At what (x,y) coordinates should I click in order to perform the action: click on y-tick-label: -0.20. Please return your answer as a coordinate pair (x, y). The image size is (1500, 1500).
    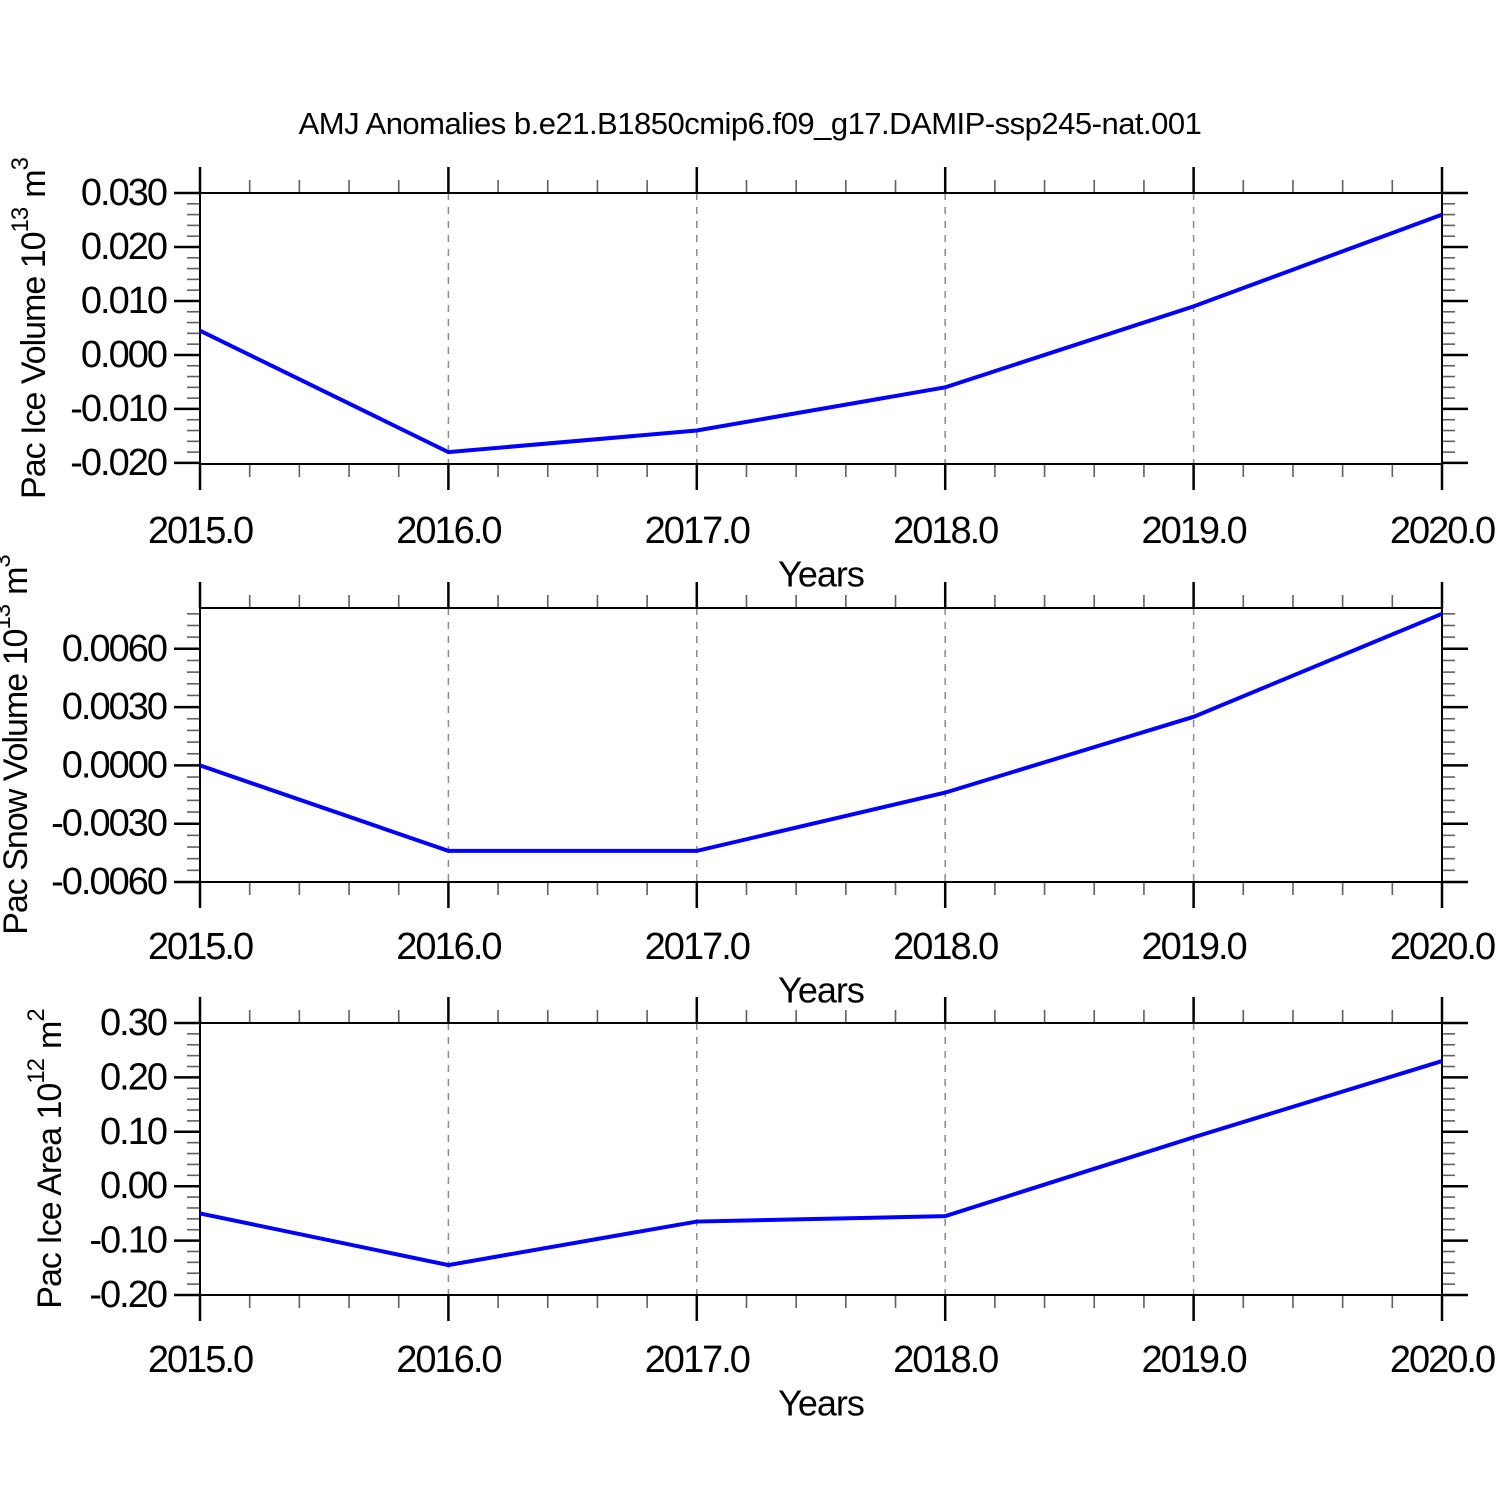
    Looking at the image, I should click on (127, 1295).